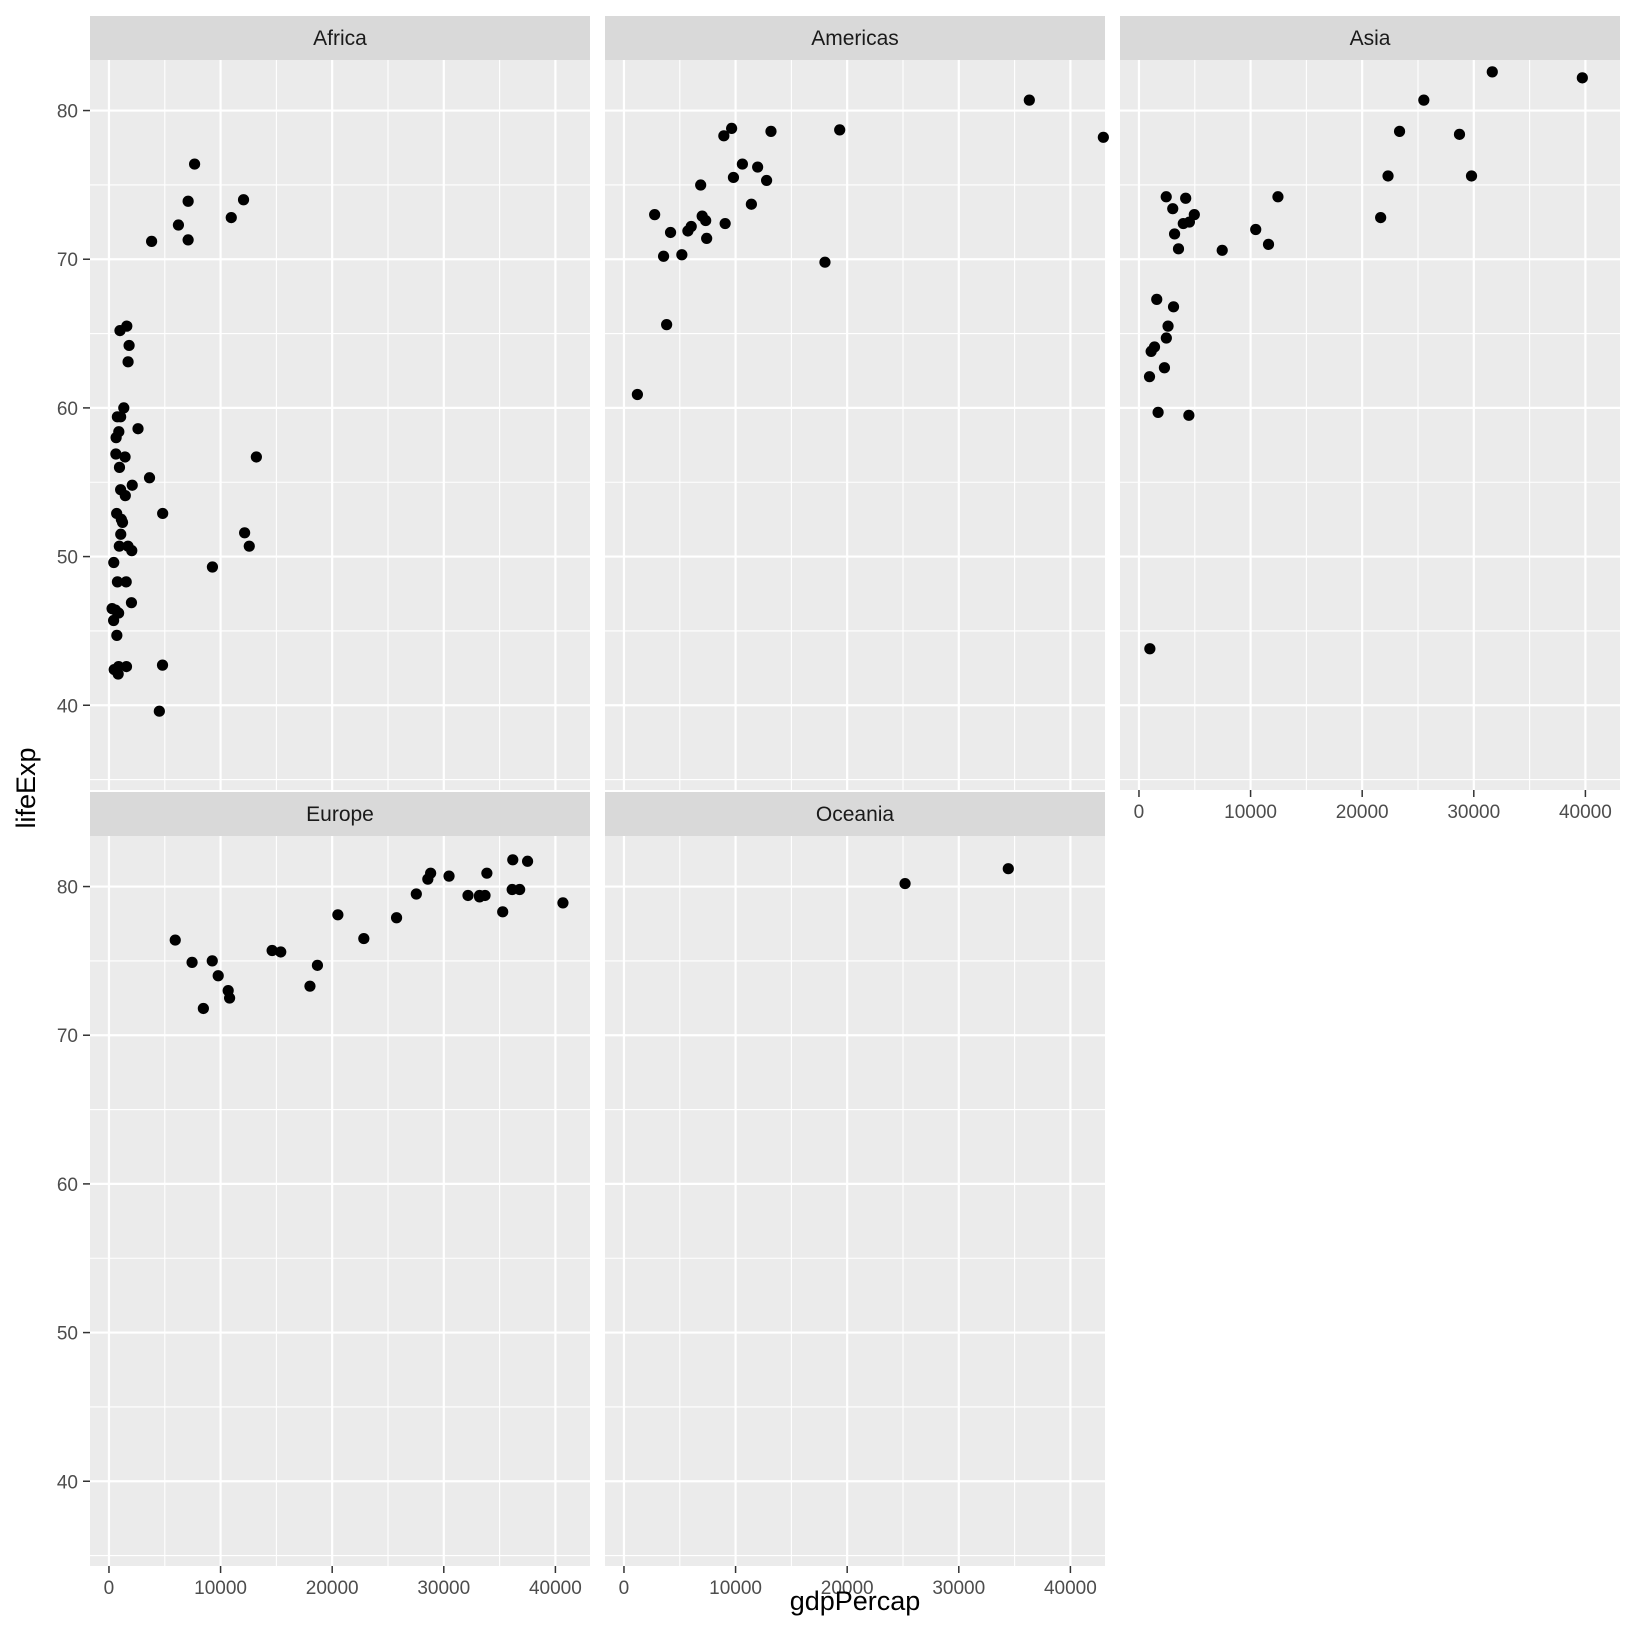  I want to click on facet-label-americas: Americas, so click(855, 38).